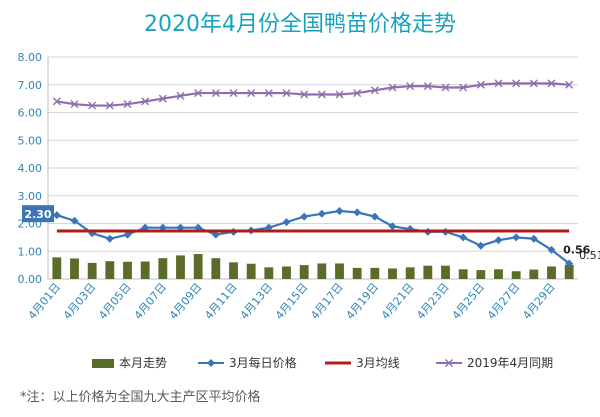 Image resolution: width=600 pixels, height=417 pixels. I want to click on x-tick-label: 4月05日, so click(115, 301).